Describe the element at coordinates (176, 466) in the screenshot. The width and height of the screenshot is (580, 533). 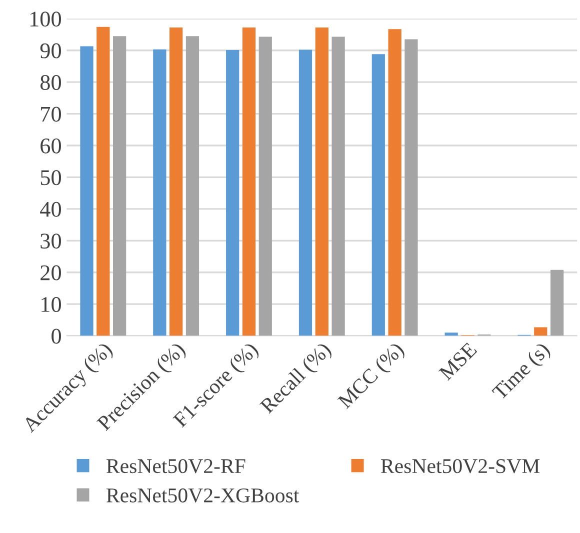
I see `legend-label: ResNet50V2-RF` at that location.